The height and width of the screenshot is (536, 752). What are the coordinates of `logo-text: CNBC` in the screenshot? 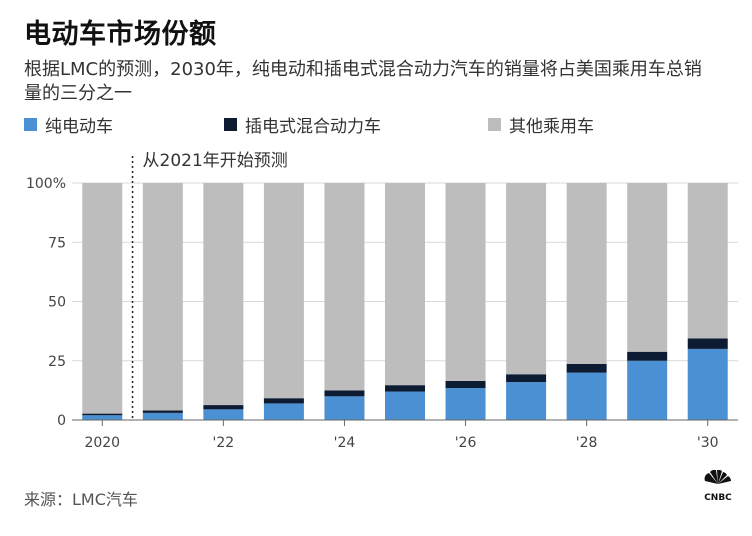 It's located at (718, 498).